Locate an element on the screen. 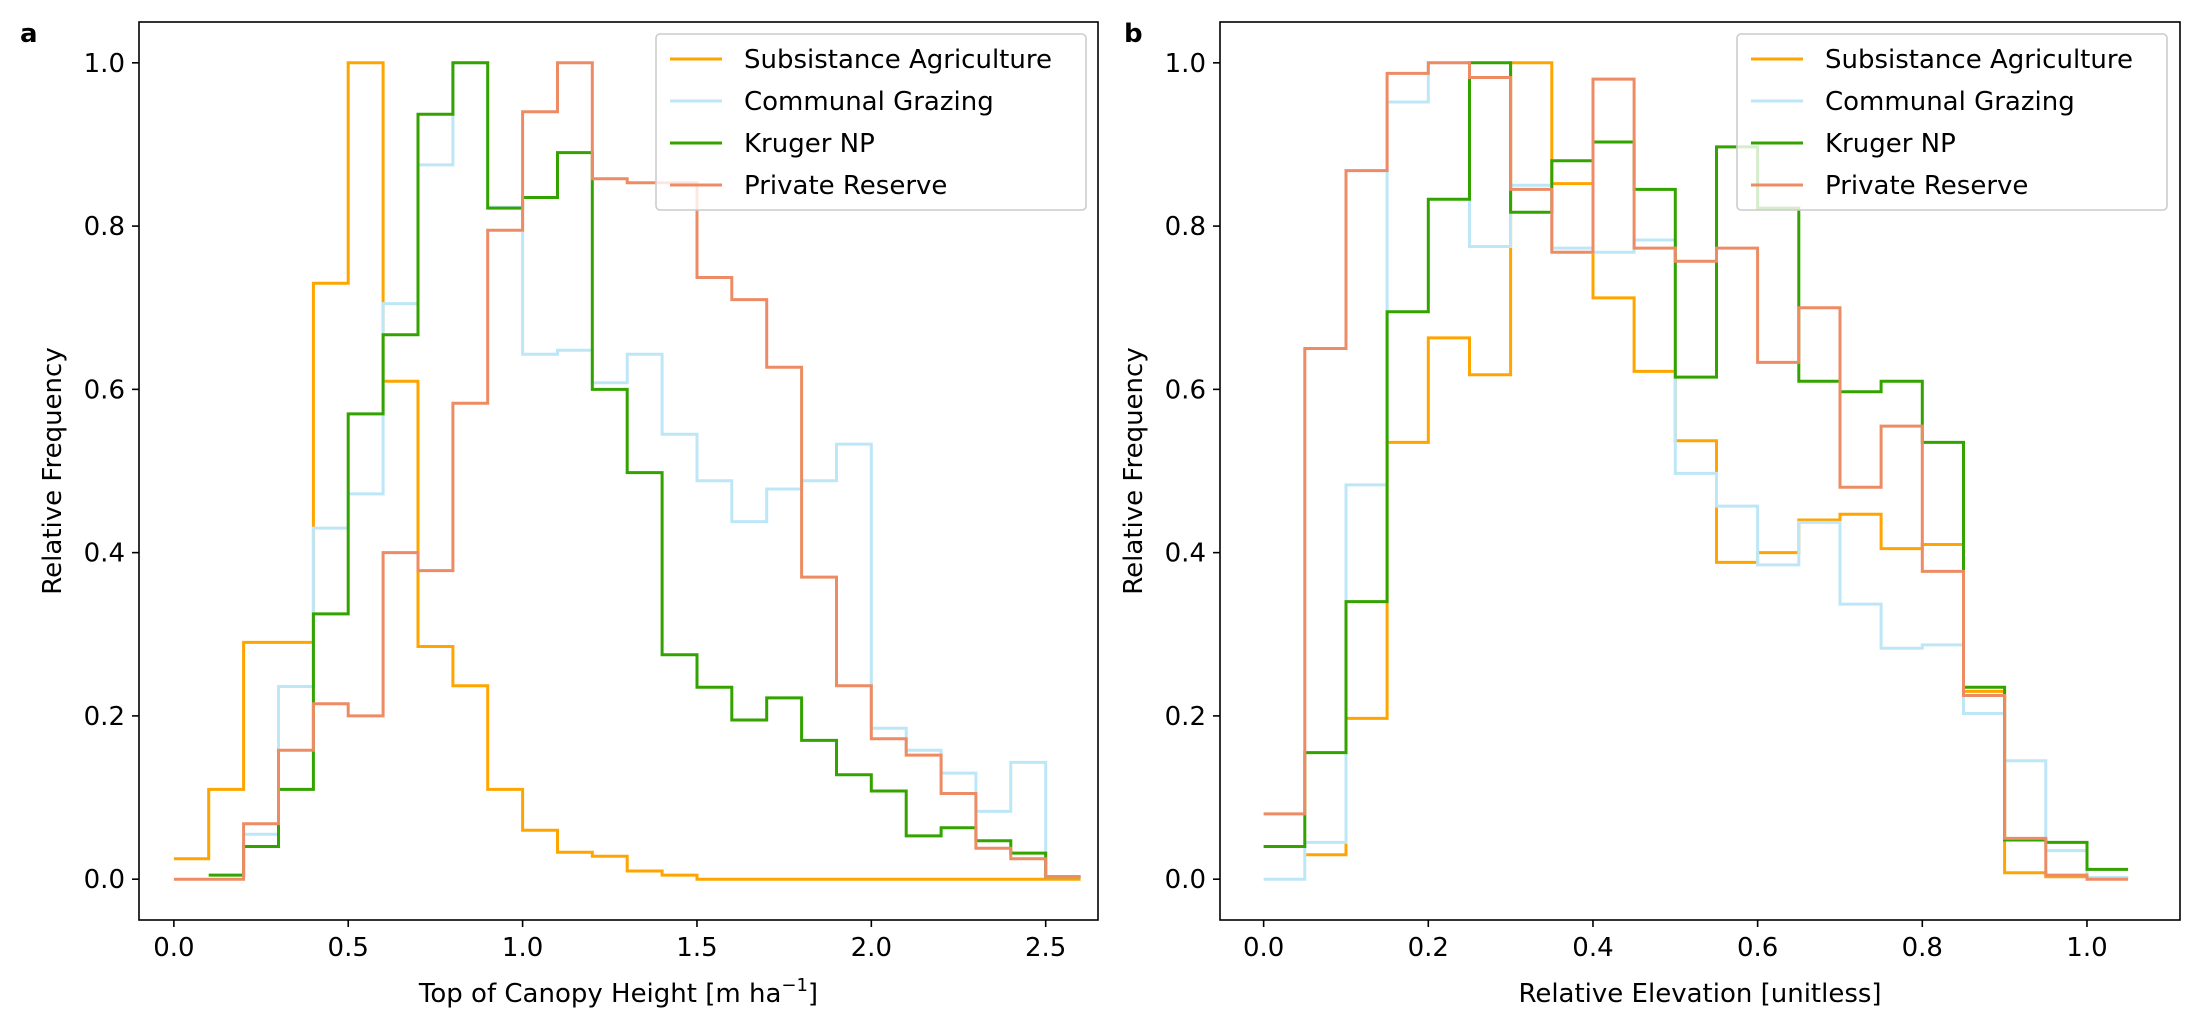  x-tick-label: 0.8 is located at coordinates (1922, 948).